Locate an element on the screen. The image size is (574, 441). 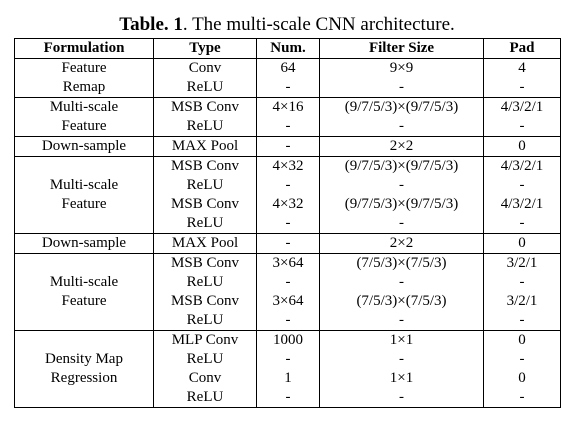
header-filter-size: Filter Size is located at coordinates (401, 48).